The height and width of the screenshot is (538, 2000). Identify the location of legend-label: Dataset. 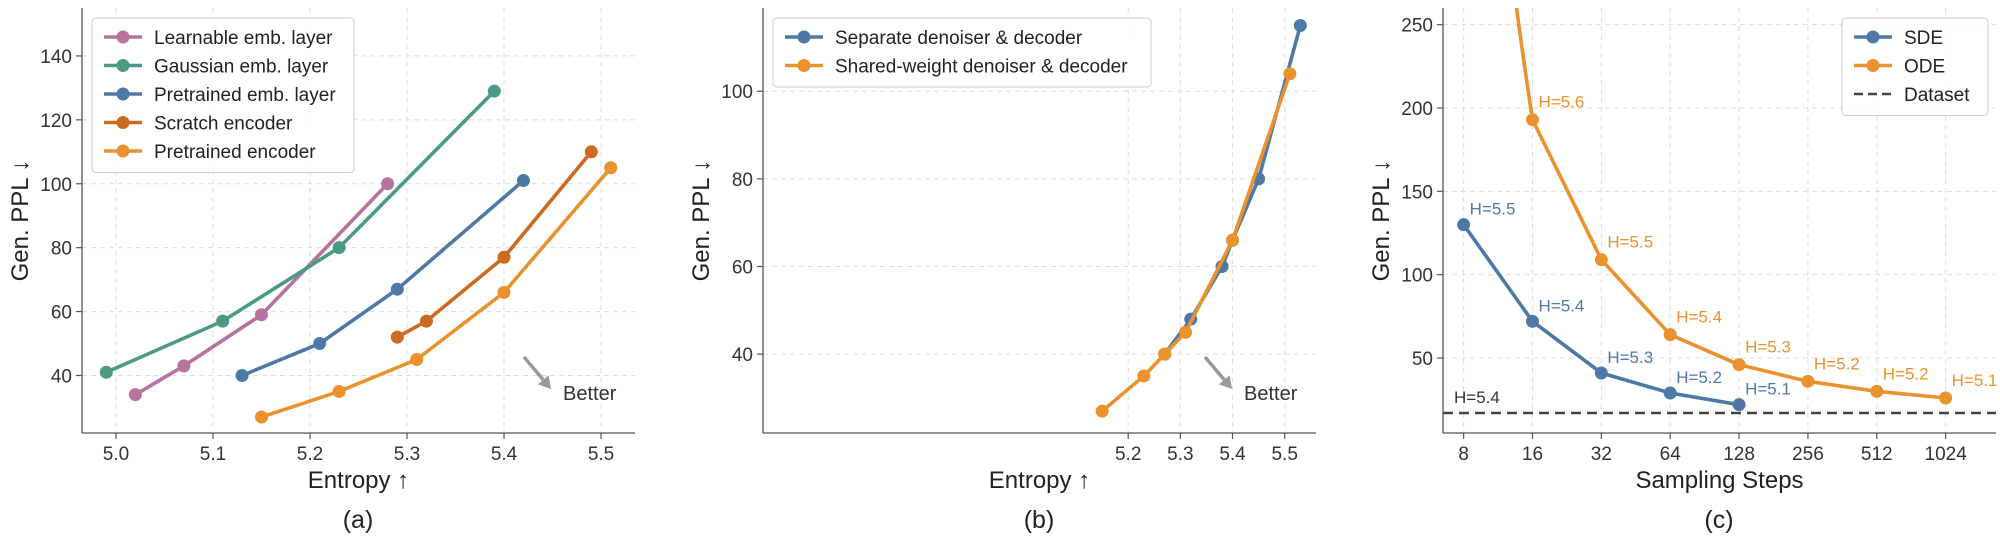
(1937, 95).